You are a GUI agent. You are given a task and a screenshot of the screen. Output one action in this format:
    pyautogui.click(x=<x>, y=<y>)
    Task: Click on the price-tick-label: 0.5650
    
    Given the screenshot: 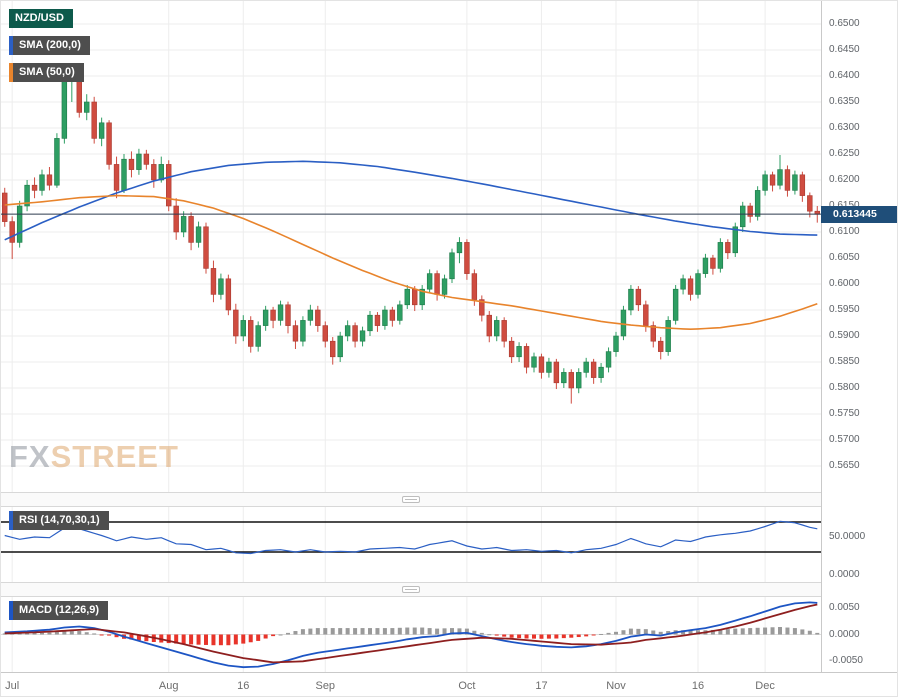 What is the action you would take?
    pyautogui.click(x=844, y=465)
    